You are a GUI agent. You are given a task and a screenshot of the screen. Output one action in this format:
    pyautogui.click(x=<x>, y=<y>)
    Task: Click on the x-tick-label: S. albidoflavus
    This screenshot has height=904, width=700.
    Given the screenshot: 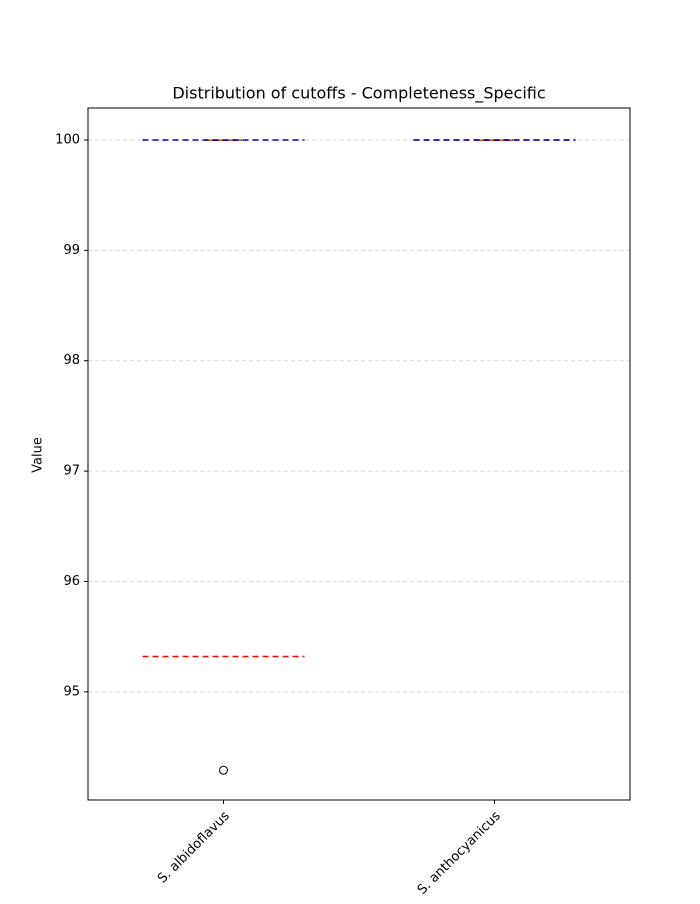 What is the action you would take?
    pyautogui.click(x=194, y=848)
    